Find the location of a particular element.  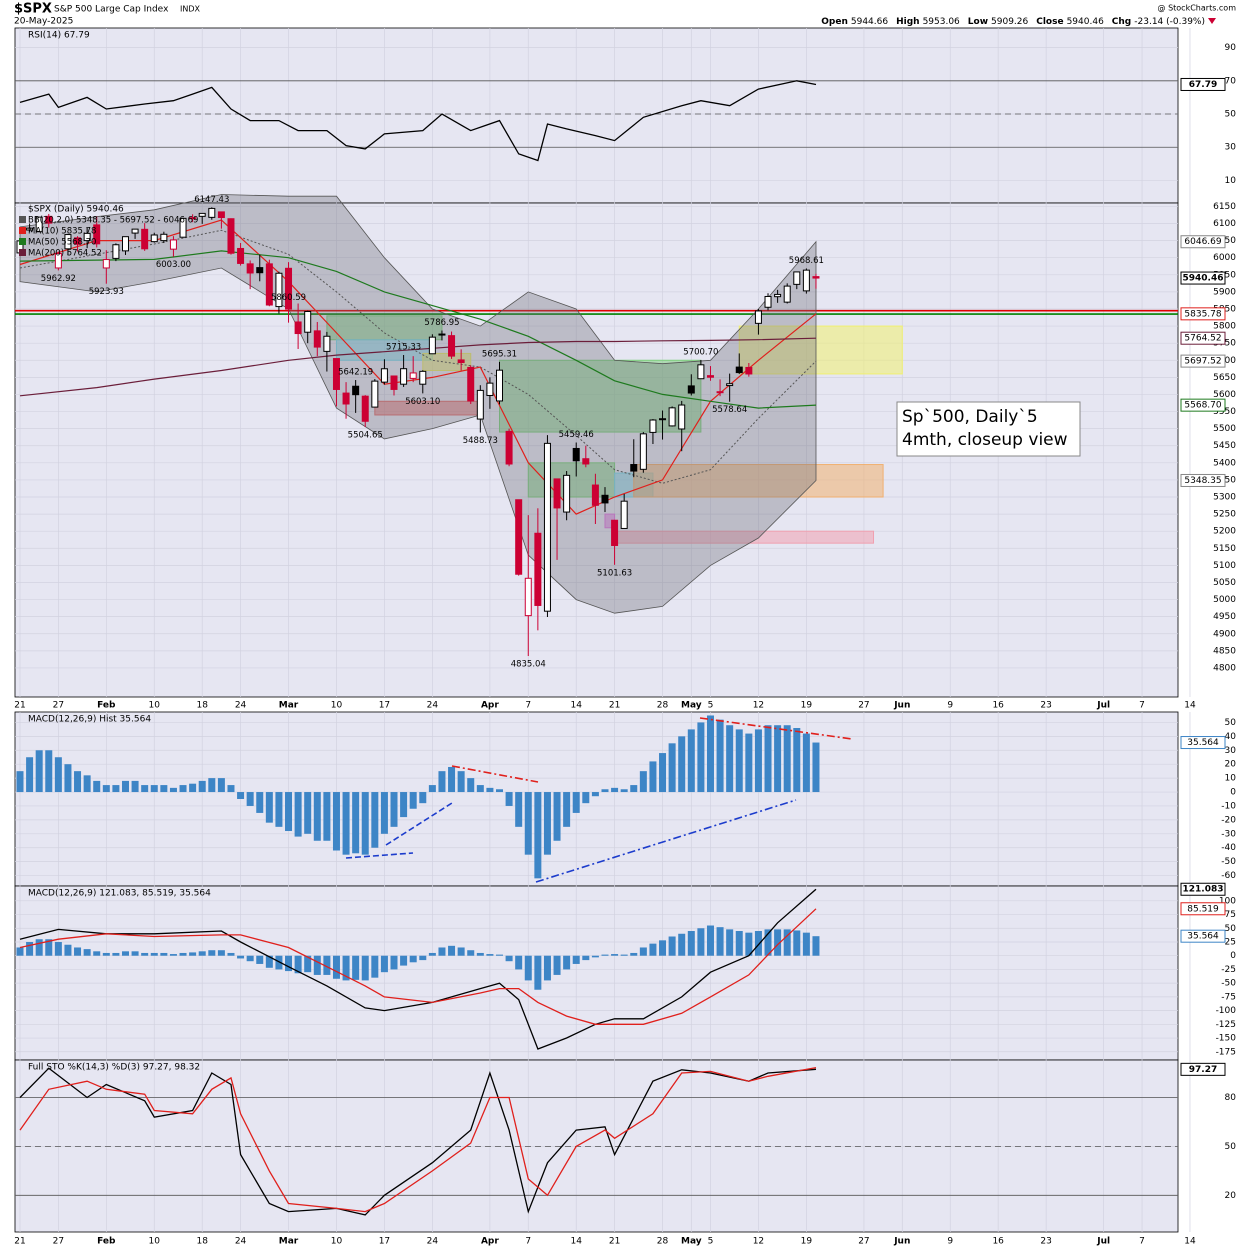

quote-label: Chg is located at coordinates (1121, 22).